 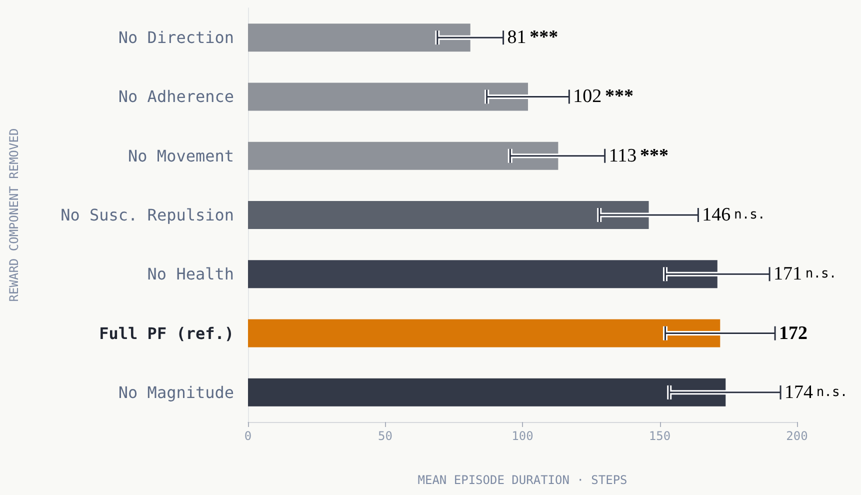 What do you see at coordinates (638, 155) in the screenshot?
I see `data-label: 113 ***` at bounding box center [638, 155].